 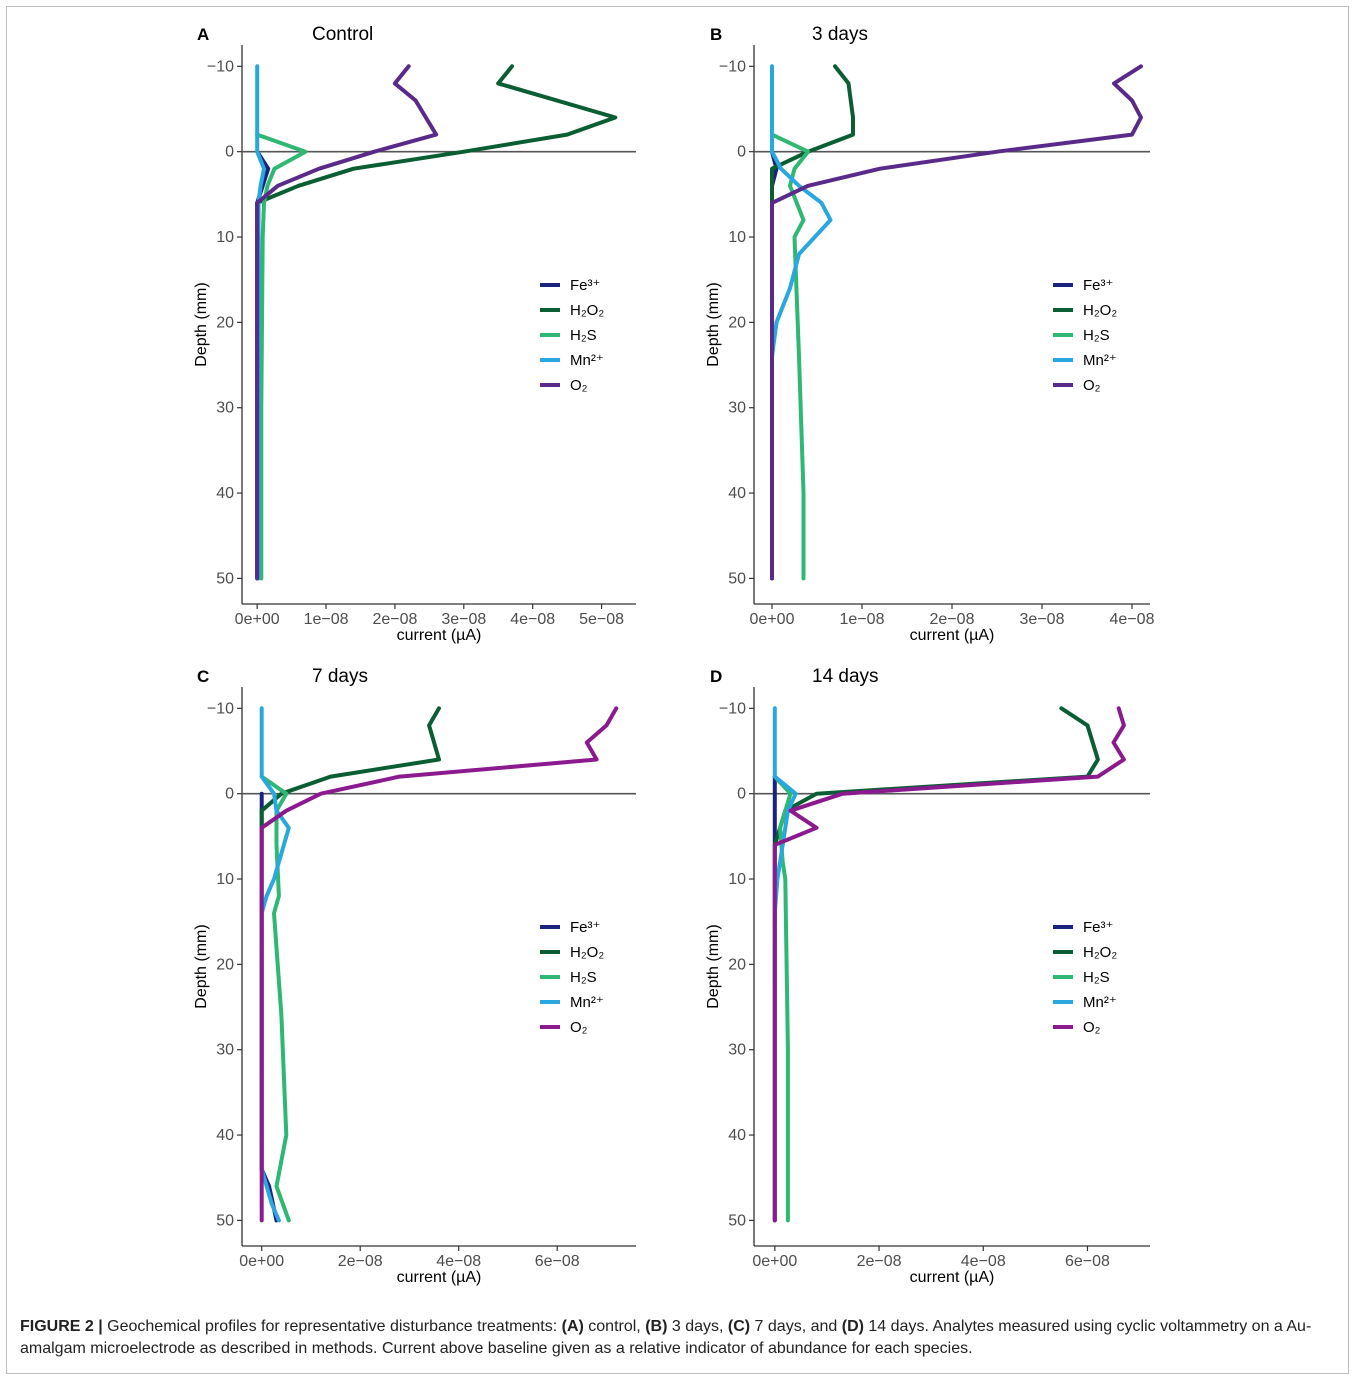 I want to click on x-tick-label: 6e−08, so click(x=1087, y=1261).